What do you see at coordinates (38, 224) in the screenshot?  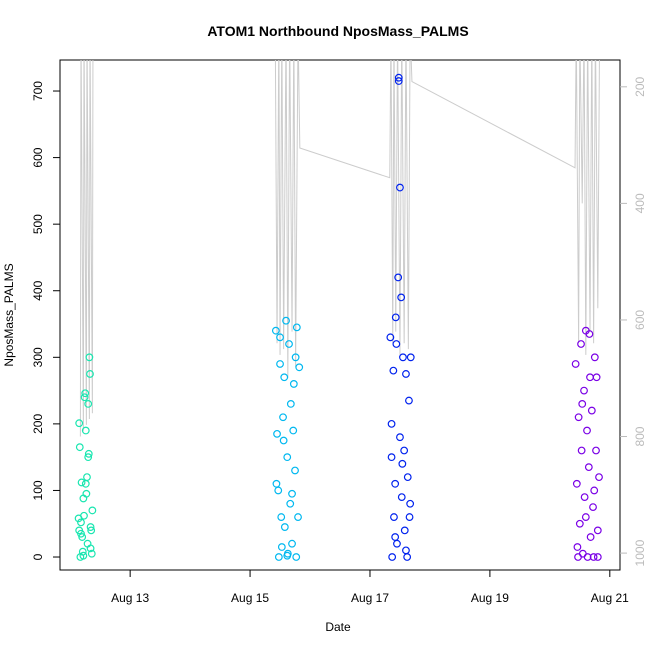 I see `y-tick-label: 500` at bounding box center [38, 224].